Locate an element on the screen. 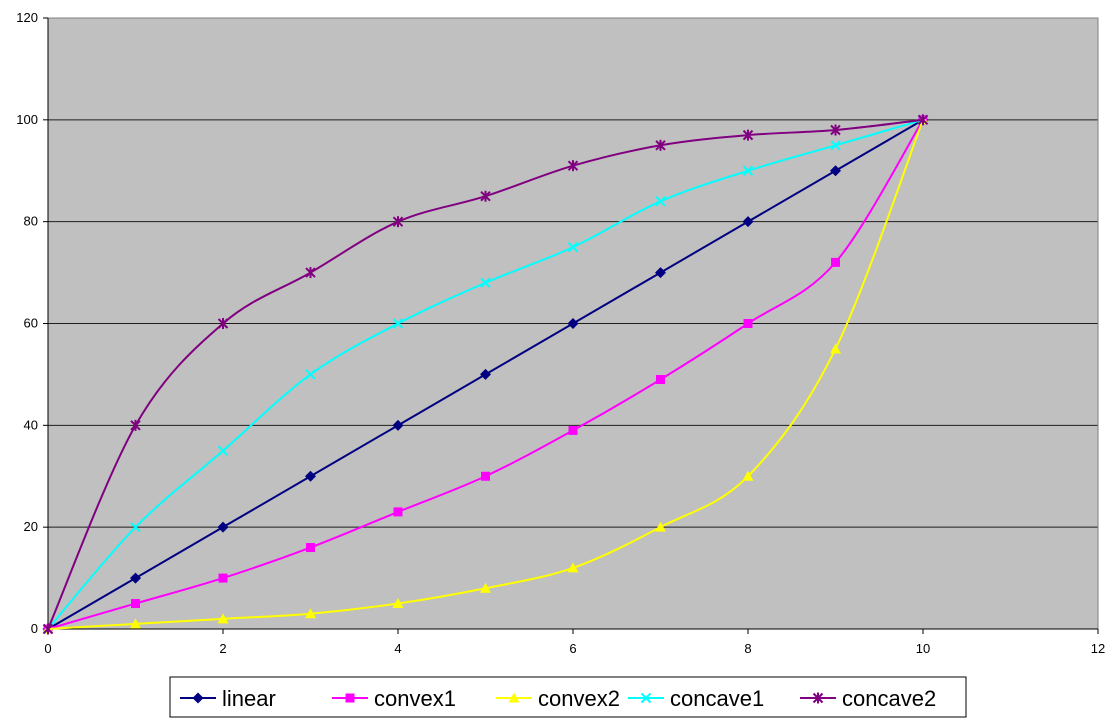 This screenshot has height=719, width=1112. x-tick-label: 8 is located at coordinates (747, 648).